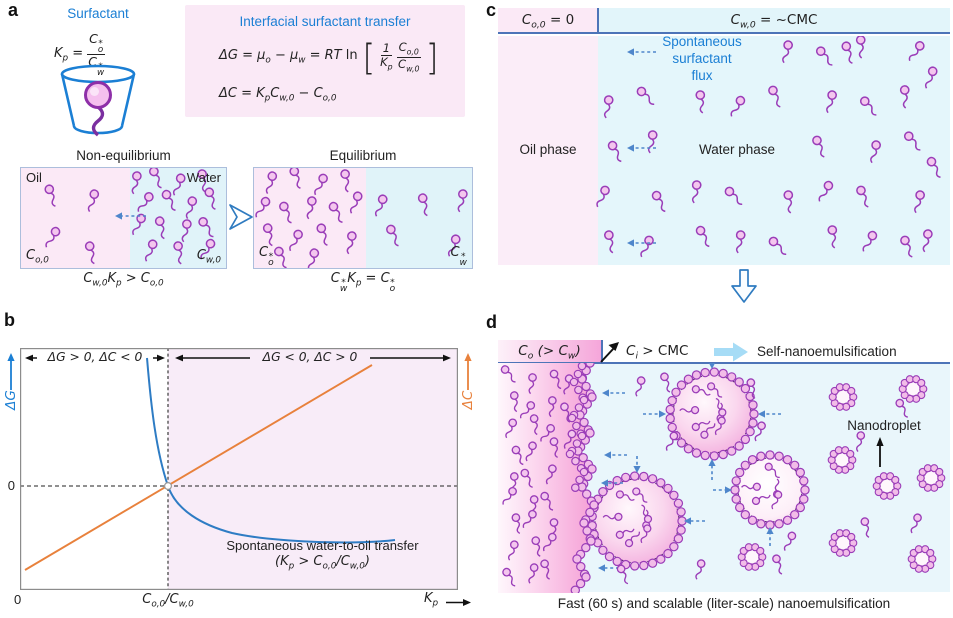  What do you see at coordinates (549, 351) in the screenshot?
I see `header-oil-d: Co (> Cw)` at bounding box center [549, 351].